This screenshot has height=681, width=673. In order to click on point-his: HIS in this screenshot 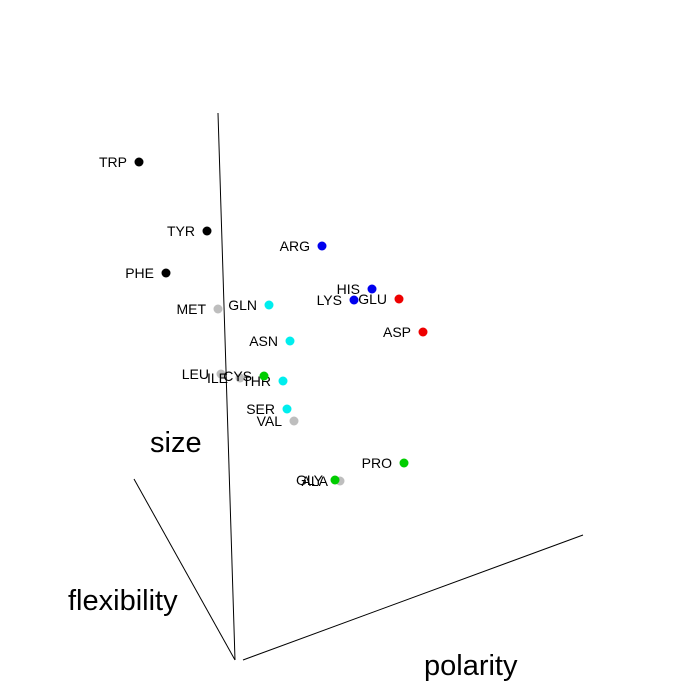, I will do `click(357, 289)`.